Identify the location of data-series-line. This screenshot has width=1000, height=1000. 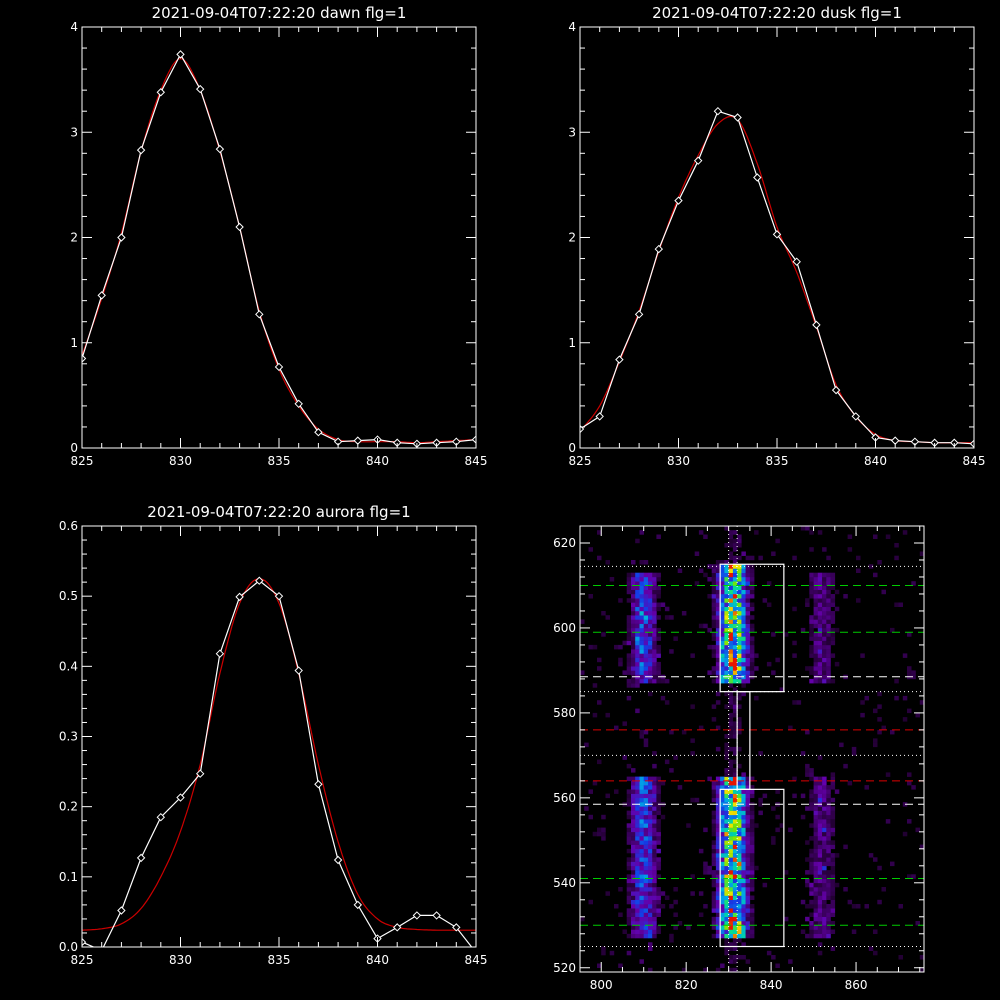
(777, 277).